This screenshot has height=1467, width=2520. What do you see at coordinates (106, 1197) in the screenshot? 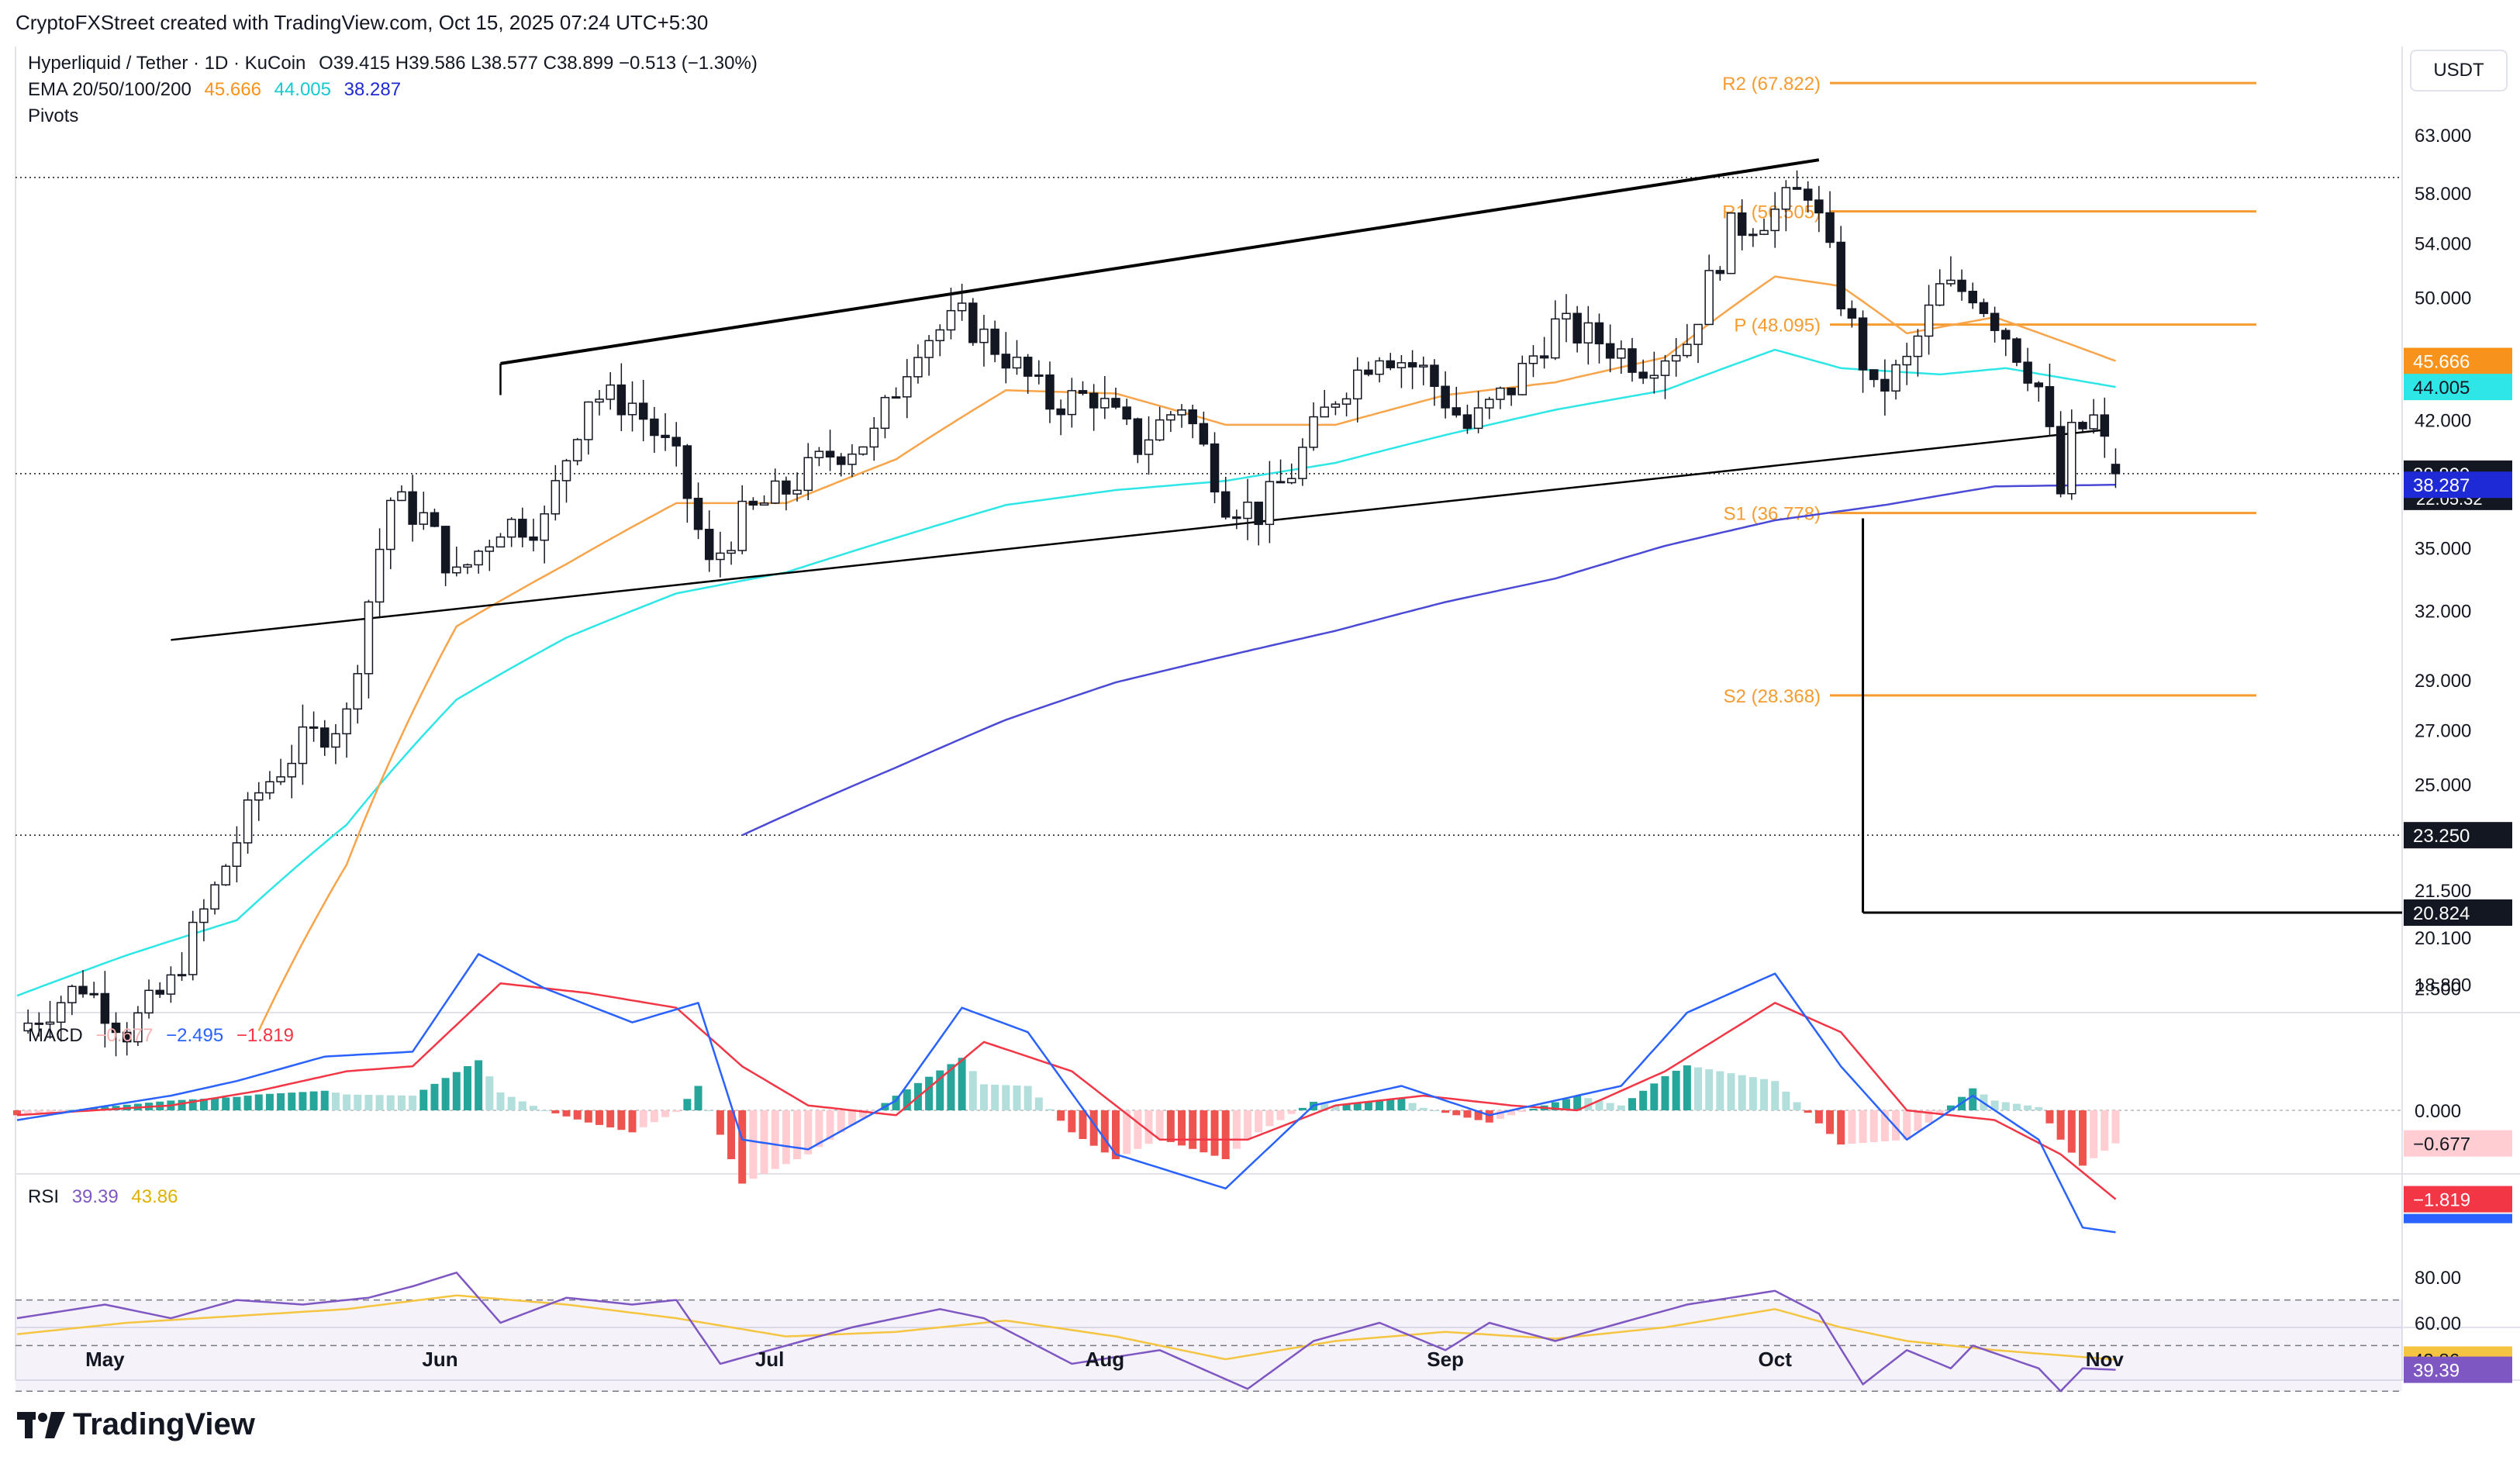
I see `rsi-legend: RSI 39.39 43.86` at bounding box center [106, 1197].